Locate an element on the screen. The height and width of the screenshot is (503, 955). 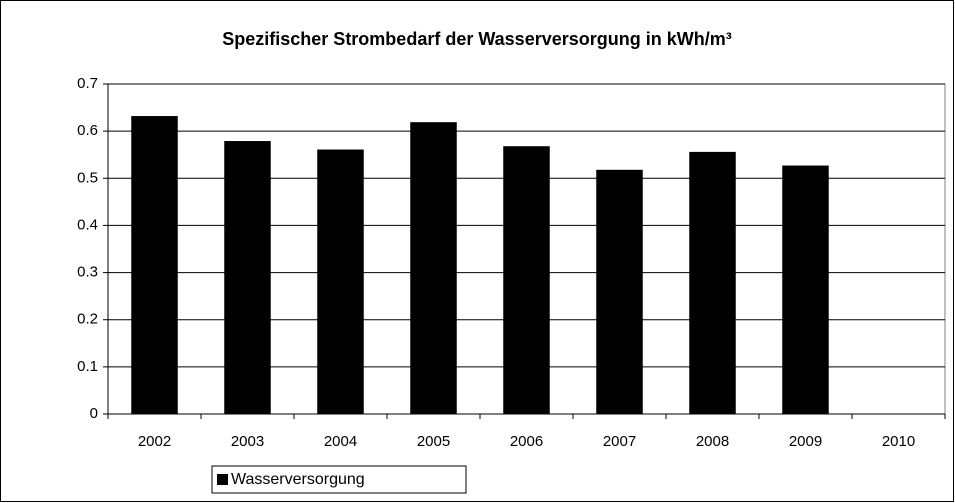
x-tick-label: 2009 is located at coordinates (805, 441).